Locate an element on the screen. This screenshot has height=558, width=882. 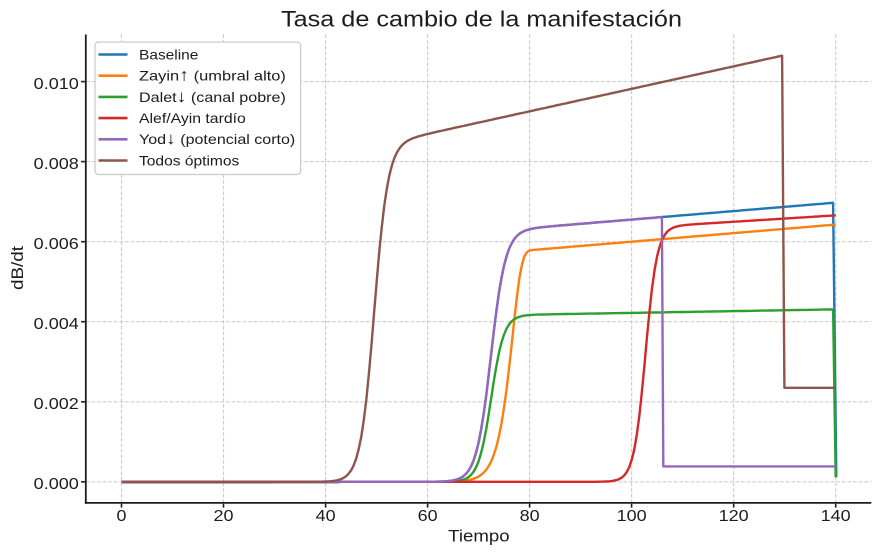
svg-text: 140 is located at coordinates (836, 516).